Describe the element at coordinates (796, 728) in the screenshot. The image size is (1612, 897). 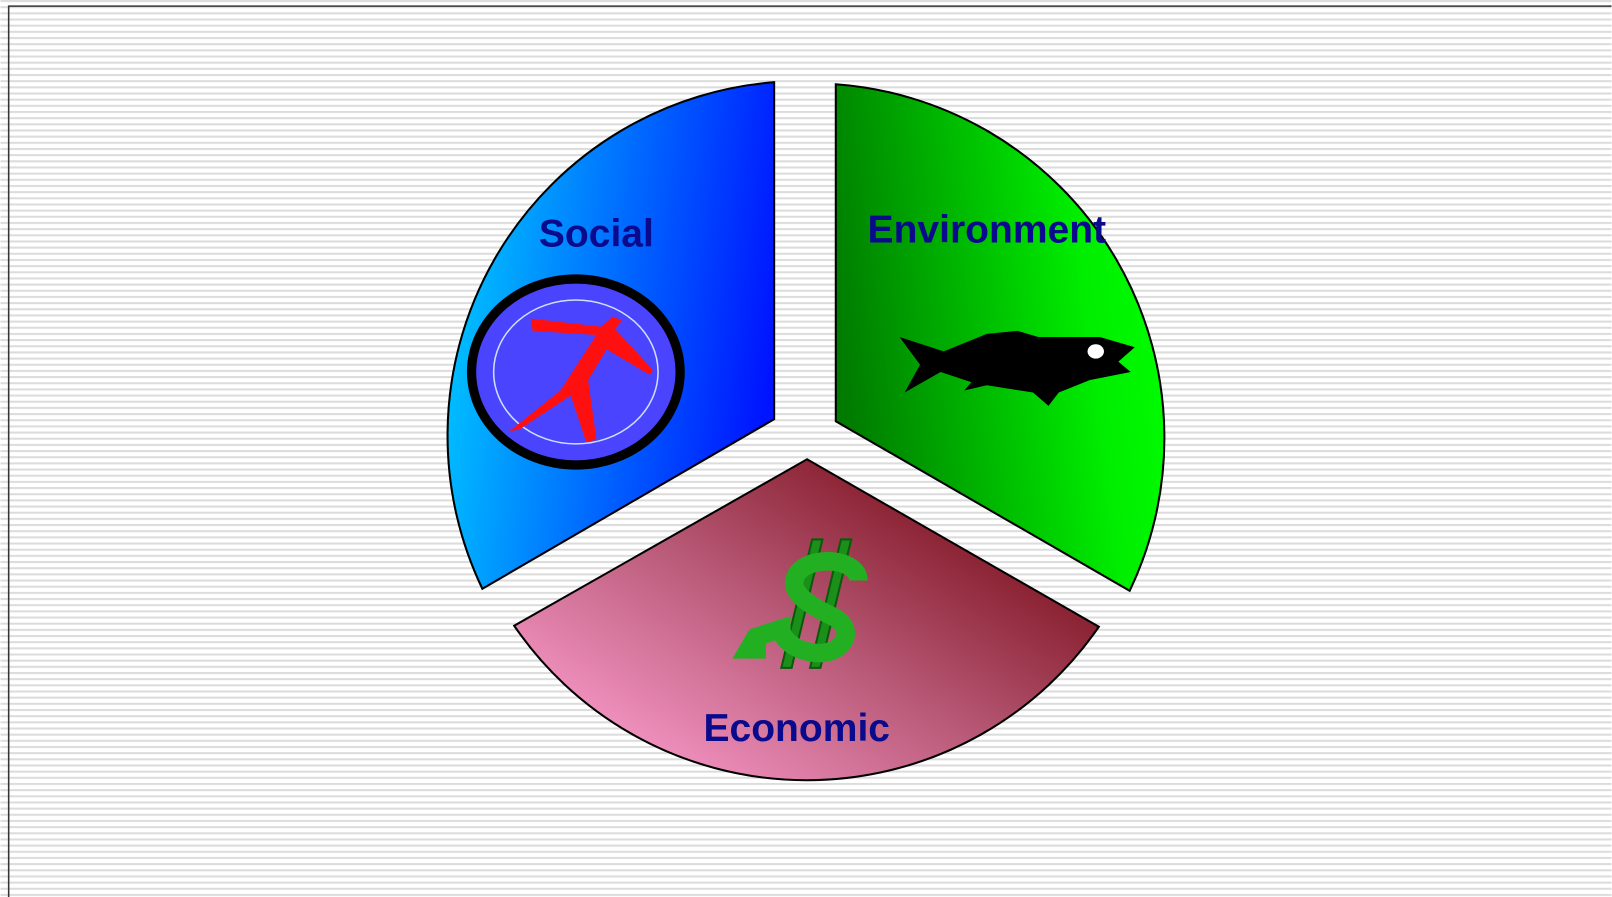
I see `economic-label: Economic` at that location.